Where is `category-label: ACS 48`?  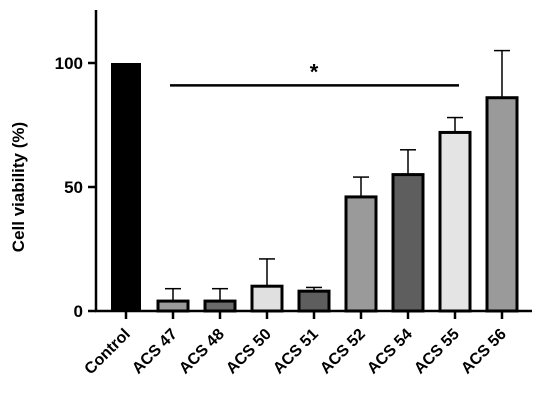 category-label: ACS 48 is located at coordinates (202, 352).